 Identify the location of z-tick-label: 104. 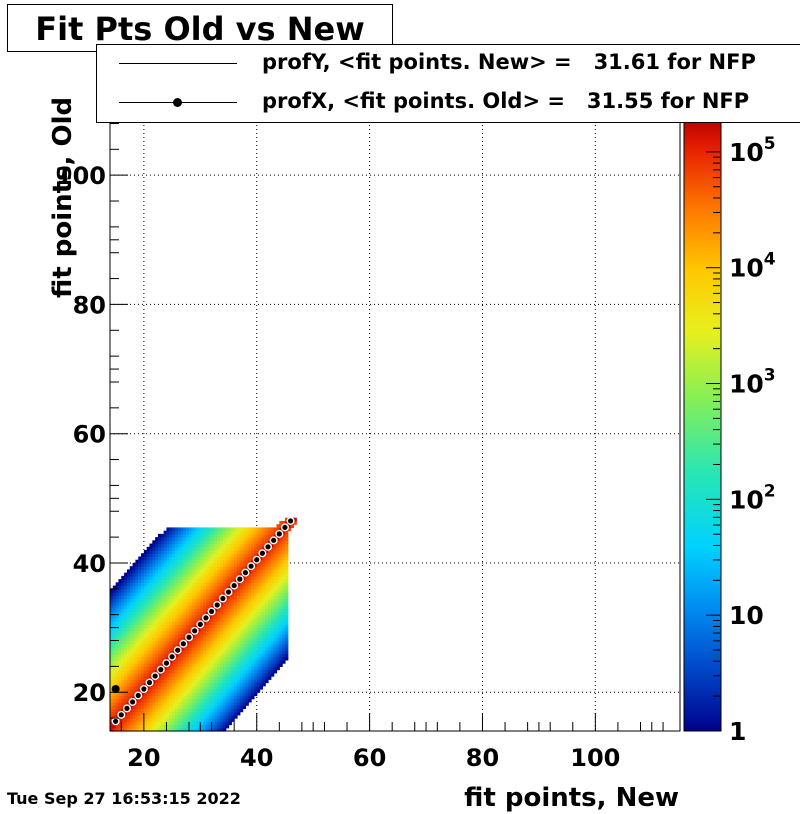
(752, 266).